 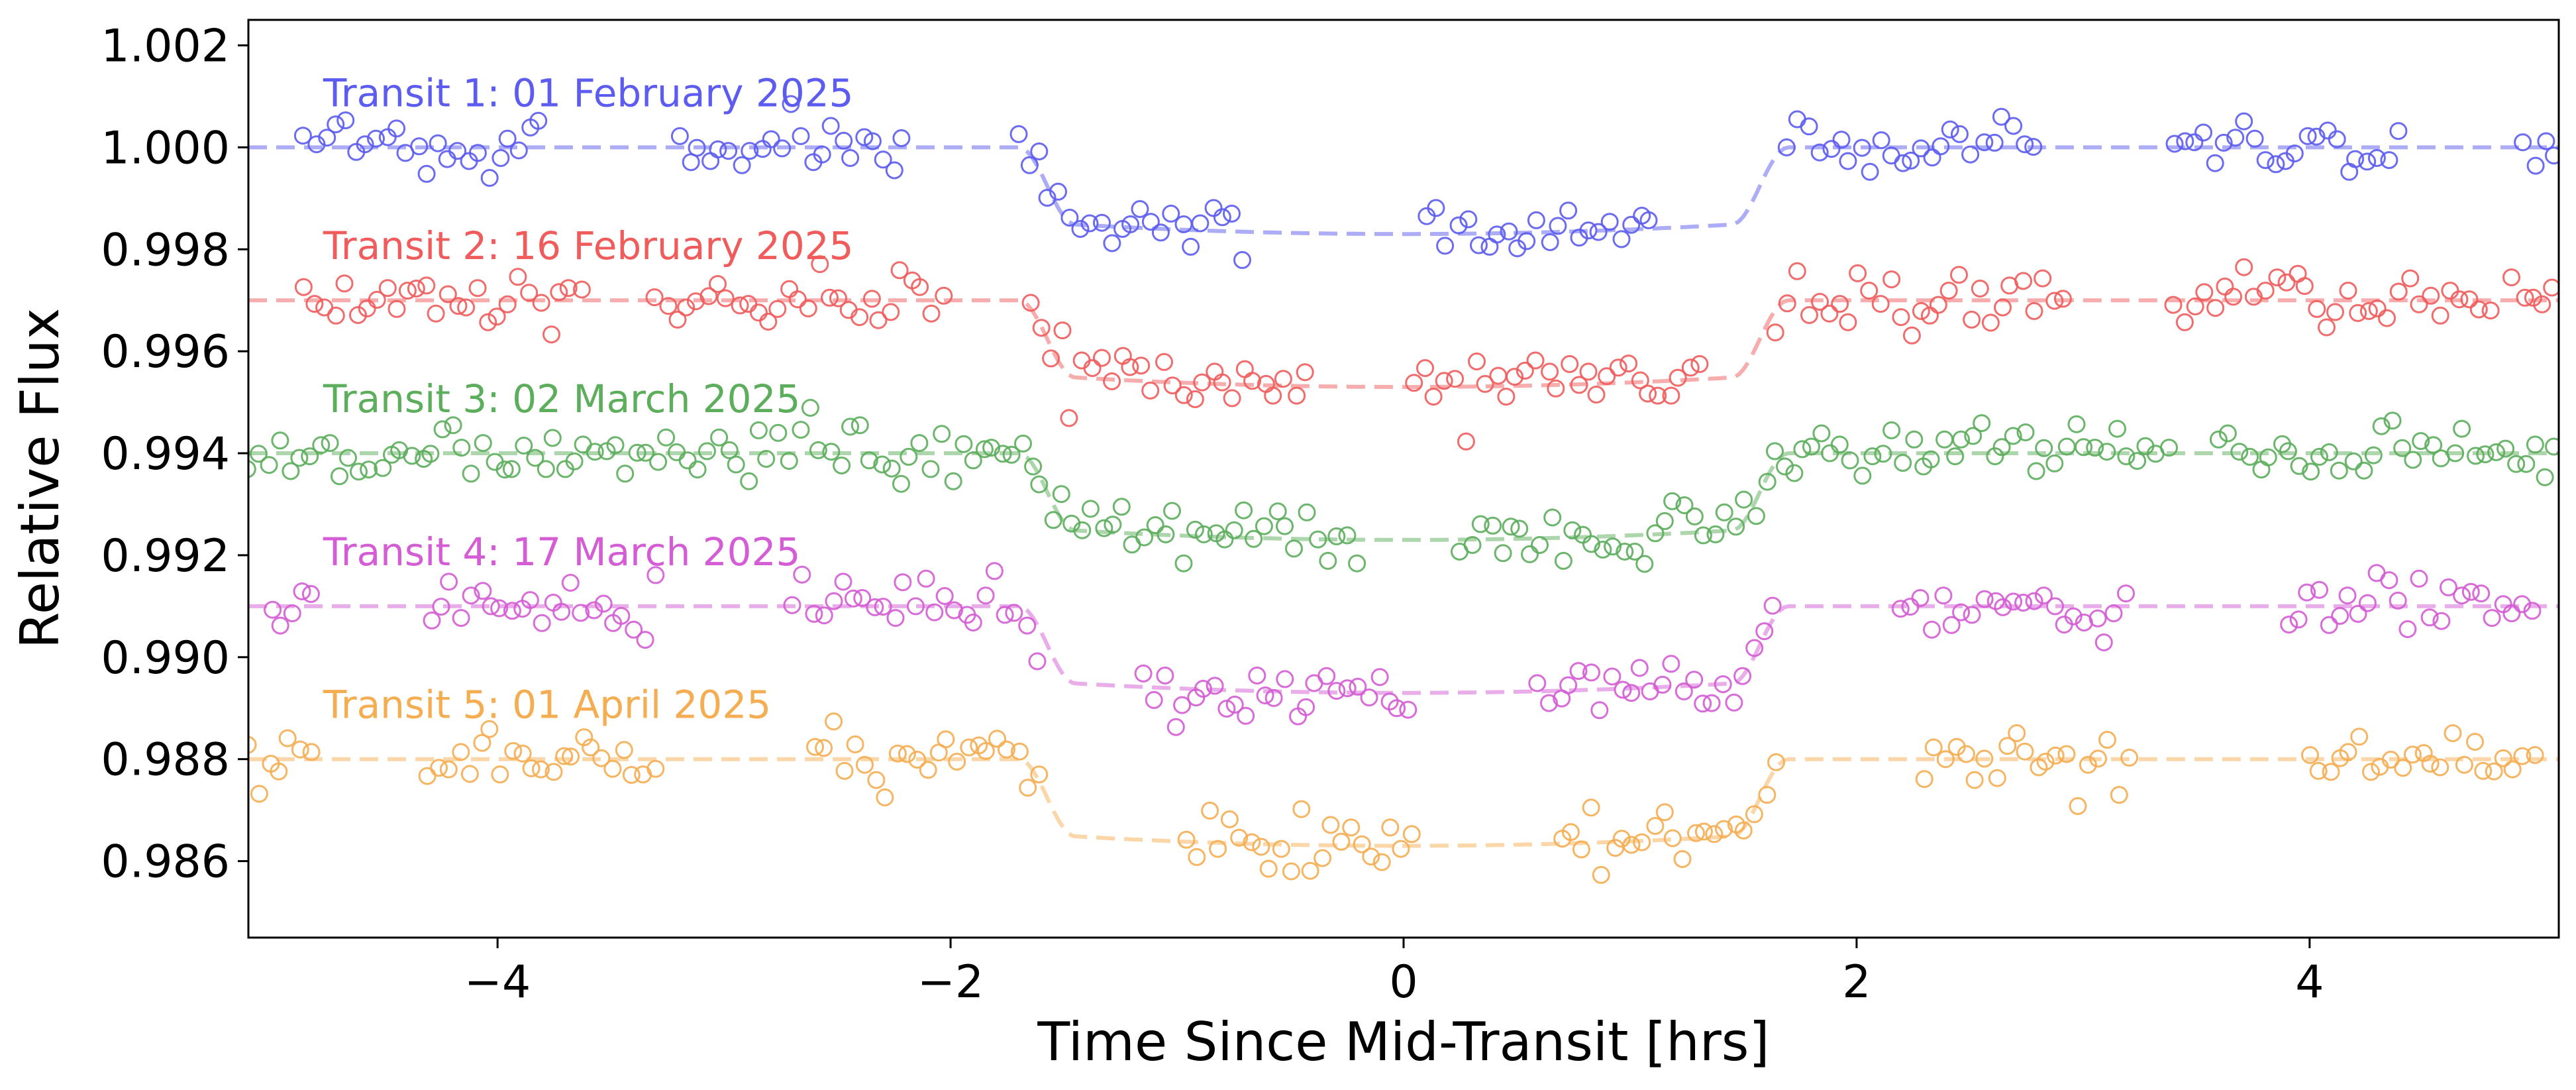 I want to click on series-1-label: Transit 1: 01 February 2025, so click(x=588, y=92).